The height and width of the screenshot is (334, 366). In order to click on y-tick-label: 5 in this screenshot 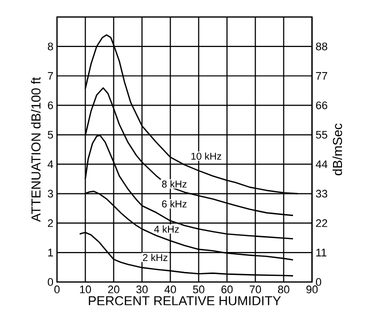, I will do `click(51, 134)`.